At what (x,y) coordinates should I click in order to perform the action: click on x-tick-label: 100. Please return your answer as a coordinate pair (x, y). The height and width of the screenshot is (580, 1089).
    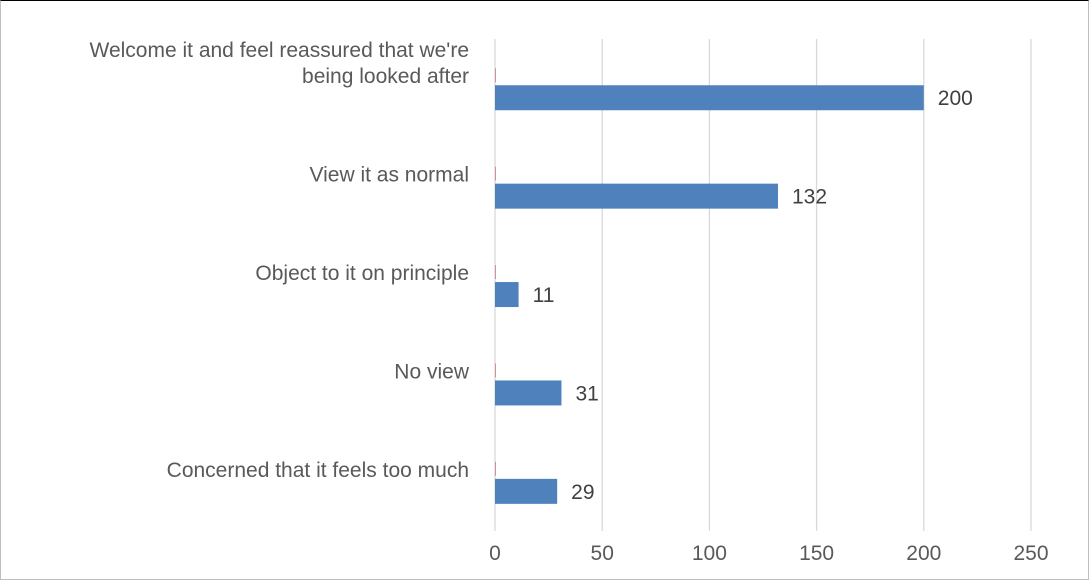
    Looking at the image, I should click on (709, 553).